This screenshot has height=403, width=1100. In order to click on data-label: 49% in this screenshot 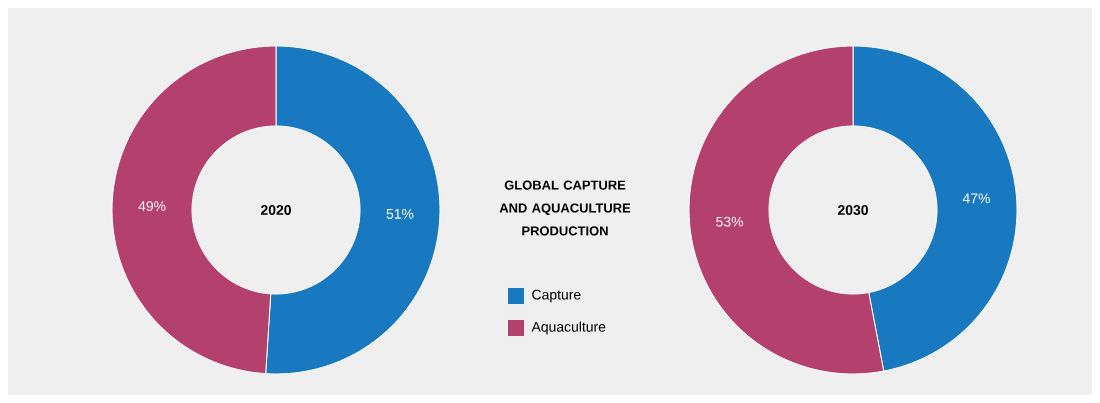, I will do `click(152, 206)`.